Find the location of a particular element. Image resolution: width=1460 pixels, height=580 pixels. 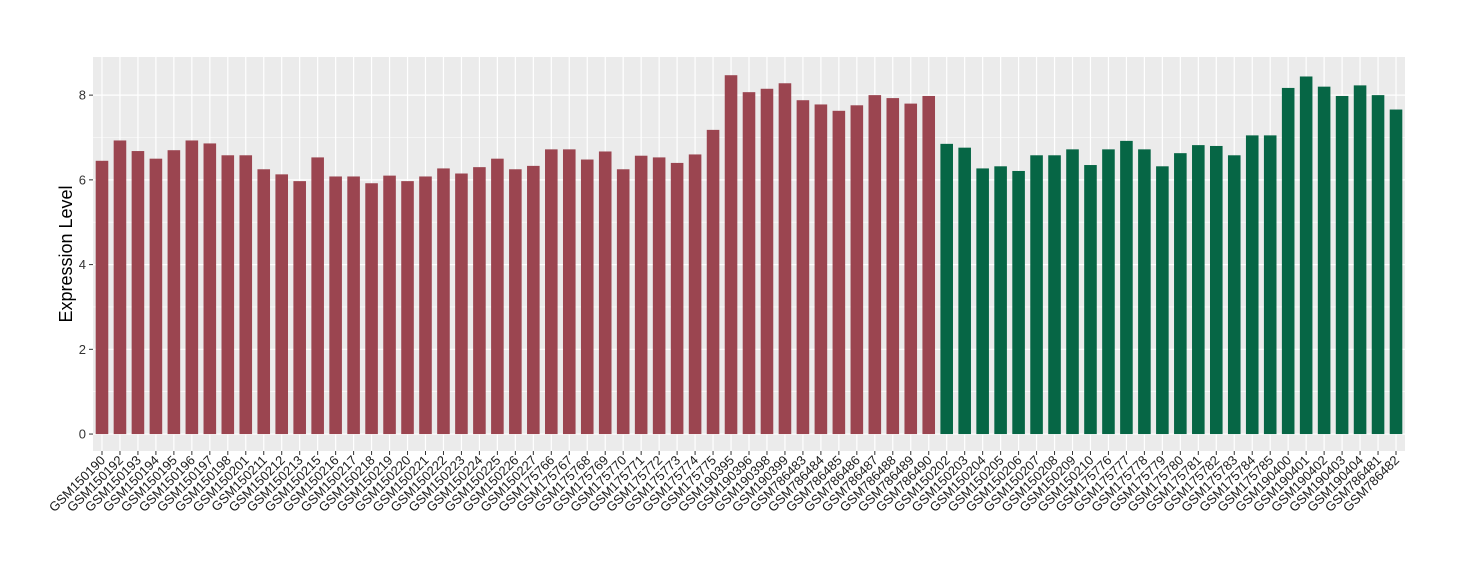

bar-GSM786486 is located at coordinates (857, 270).